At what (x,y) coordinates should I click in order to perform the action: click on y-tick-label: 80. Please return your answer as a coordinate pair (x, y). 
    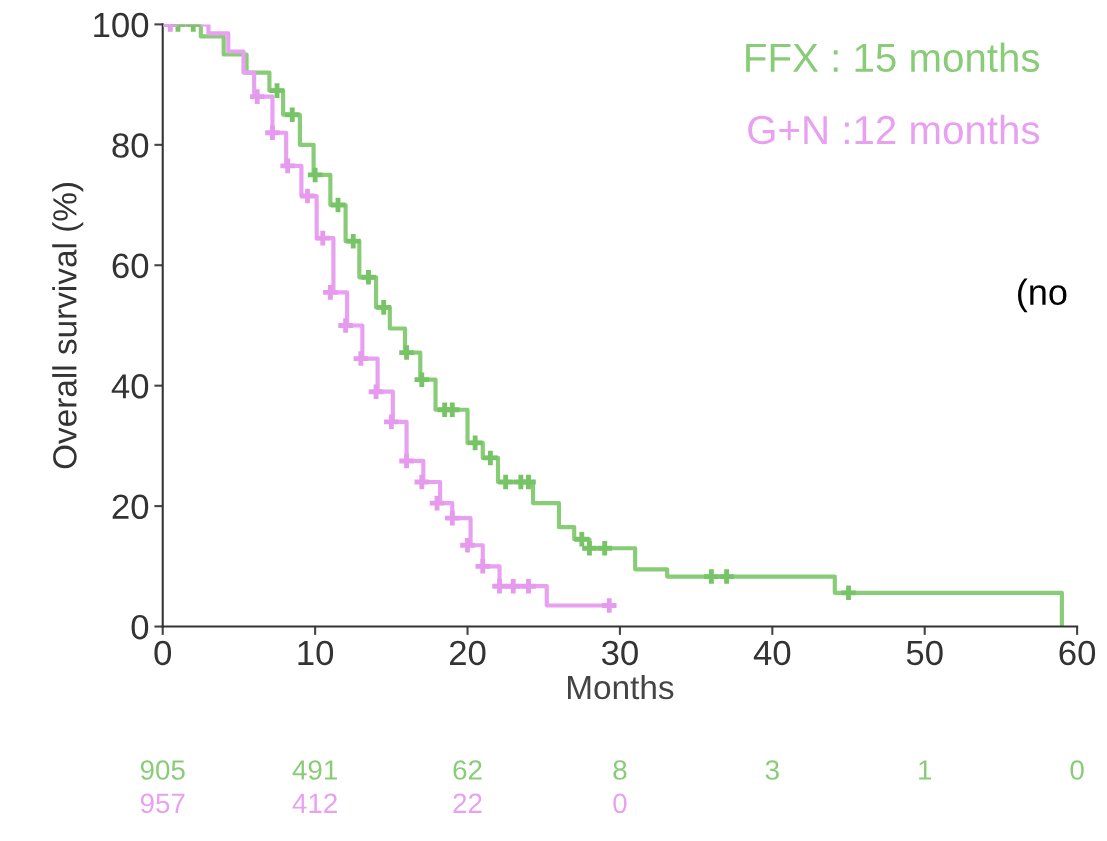
    Looking at the image, I should click on (130, 145).